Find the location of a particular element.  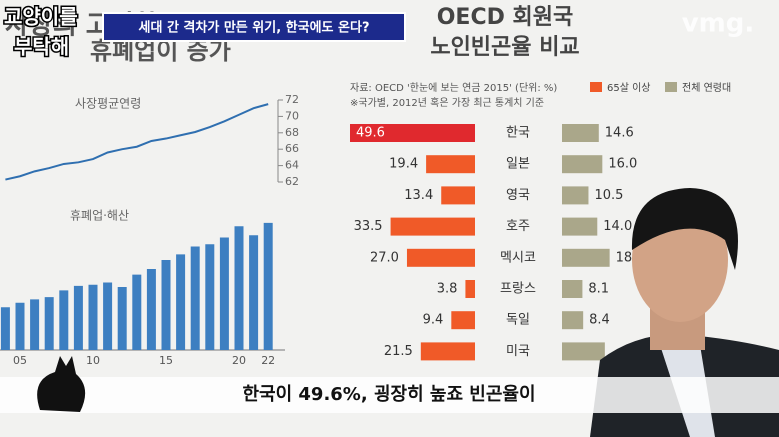

value-label: 14.0 is located at coordinates (617, 226).